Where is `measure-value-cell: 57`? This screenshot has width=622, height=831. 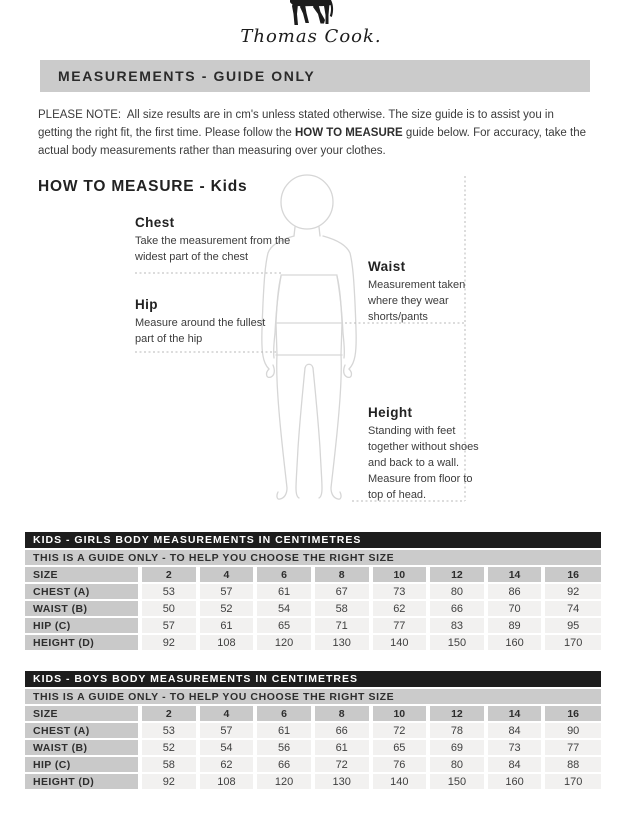
measure-value-cell: 57 is located at coordinates (227, 592).